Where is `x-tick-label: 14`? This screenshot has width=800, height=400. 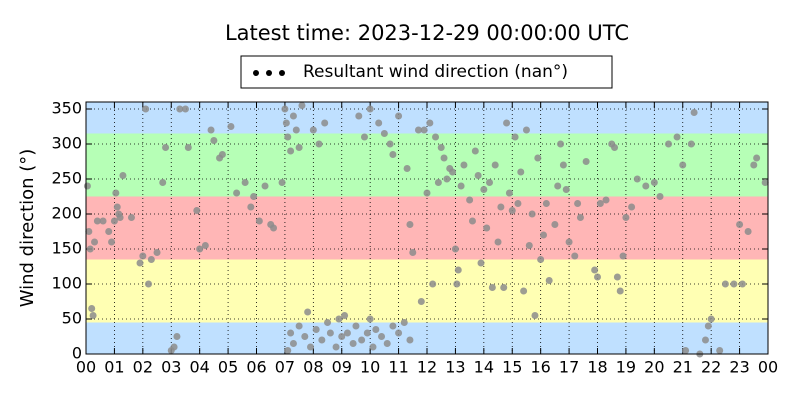 x-tick-label: 14 is located at coordinates (484, 367).